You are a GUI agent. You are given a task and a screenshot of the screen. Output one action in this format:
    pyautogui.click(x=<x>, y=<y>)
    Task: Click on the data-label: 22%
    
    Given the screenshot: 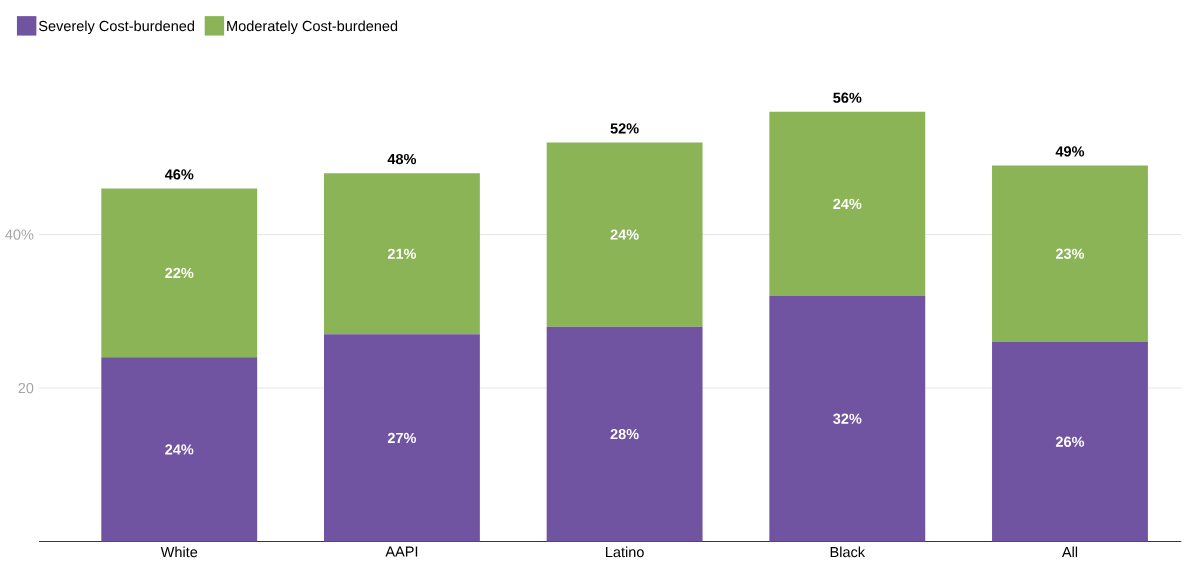 What is the action you would take?
    pyautogui.click(x=179, y=273)
    